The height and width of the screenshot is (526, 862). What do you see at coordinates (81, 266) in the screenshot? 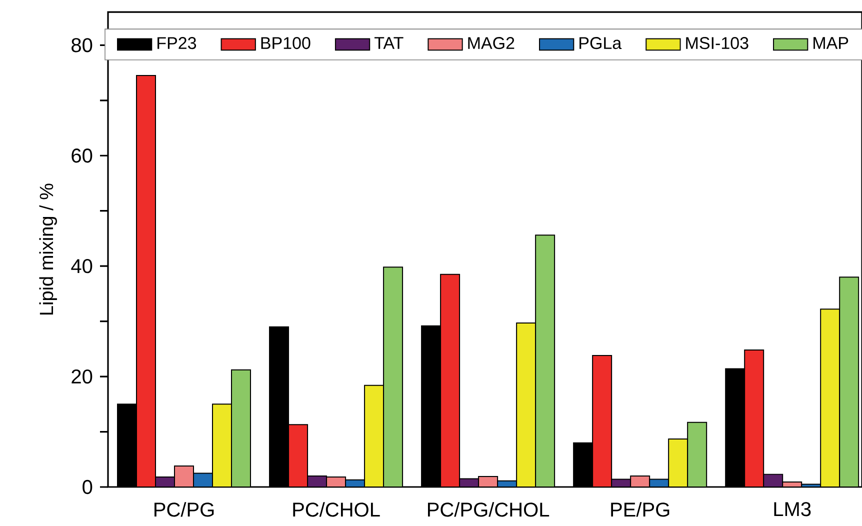
I see `y-tick-label: 40` at bounding box center [81, 266].